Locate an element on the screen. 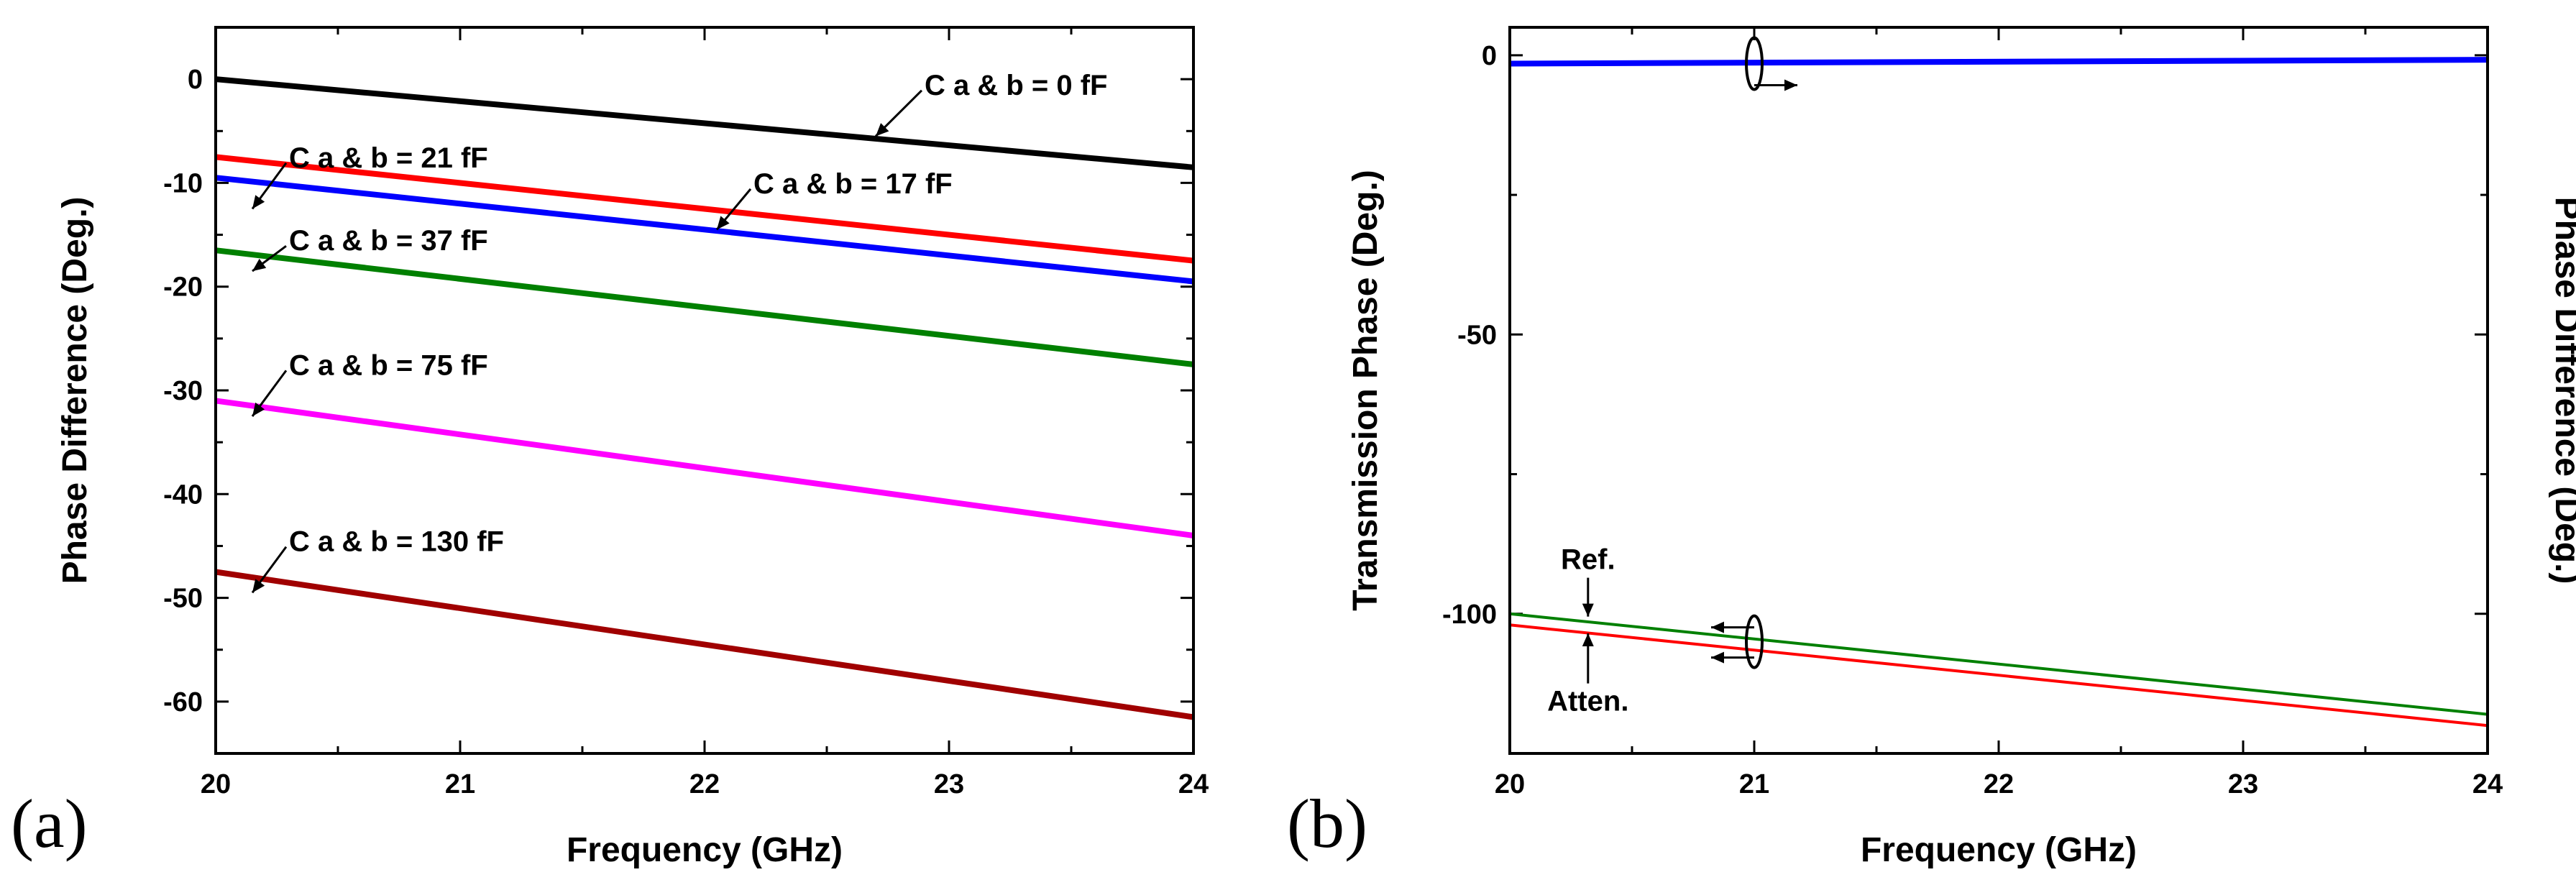 This screenshot has height=885, width=2576. left-axis-indicator-ellipse is located at coordinates (1754, 641).